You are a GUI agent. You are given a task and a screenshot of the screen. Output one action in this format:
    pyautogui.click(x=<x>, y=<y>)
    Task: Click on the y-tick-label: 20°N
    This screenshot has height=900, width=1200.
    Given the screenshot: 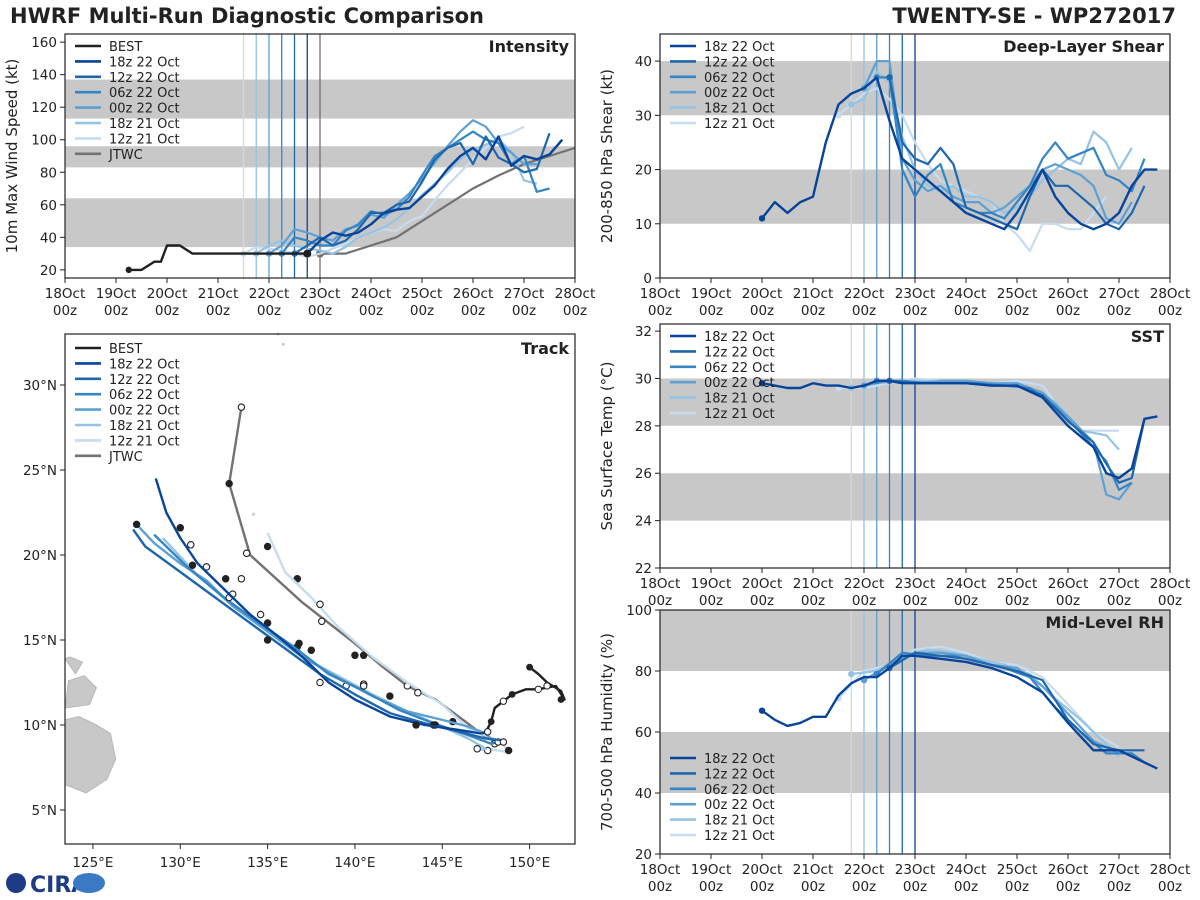 What is the action you would take?
    pyautogui.click(x=40, y=556)
    